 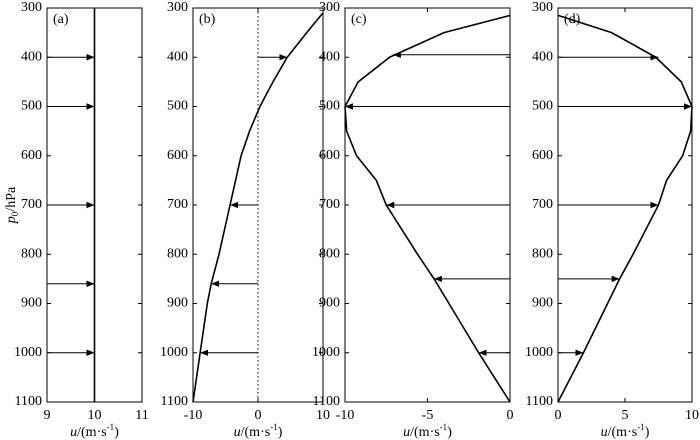 I want to click on x-tick-label: 5, so click(x=625, y=415).